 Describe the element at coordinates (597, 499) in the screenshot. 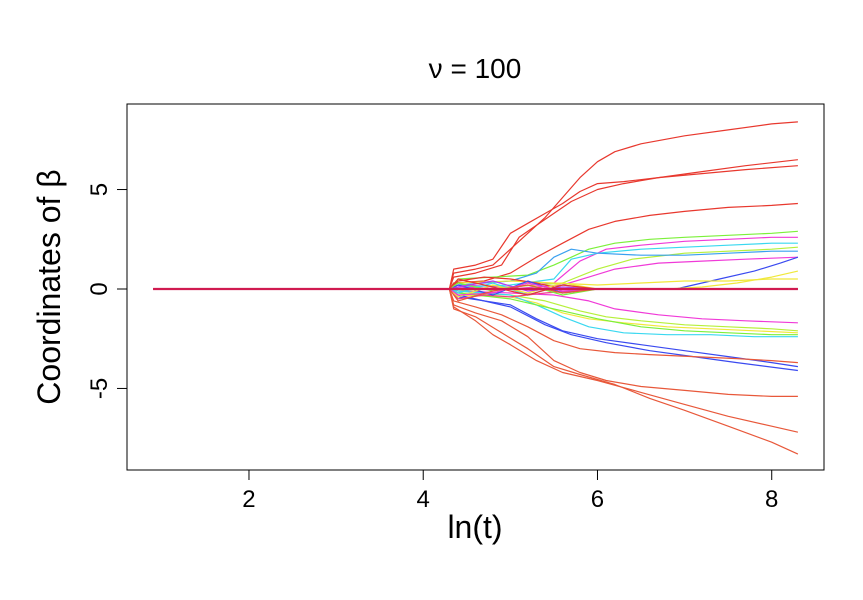

I see `x-tick-label: 6` at that location.